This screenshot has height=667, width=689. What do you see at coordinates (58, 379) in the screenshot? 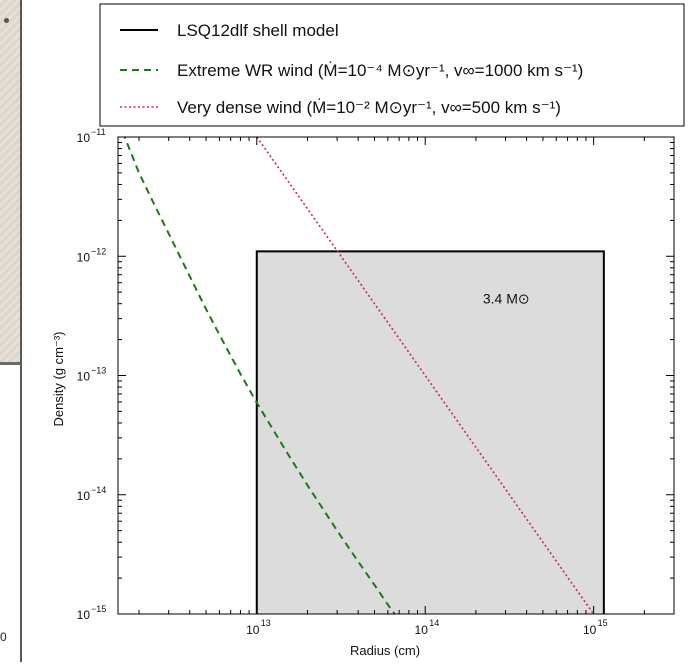
I see `y-axis-label: Density (g cm⁻³)` at bounding box center [58, 379].